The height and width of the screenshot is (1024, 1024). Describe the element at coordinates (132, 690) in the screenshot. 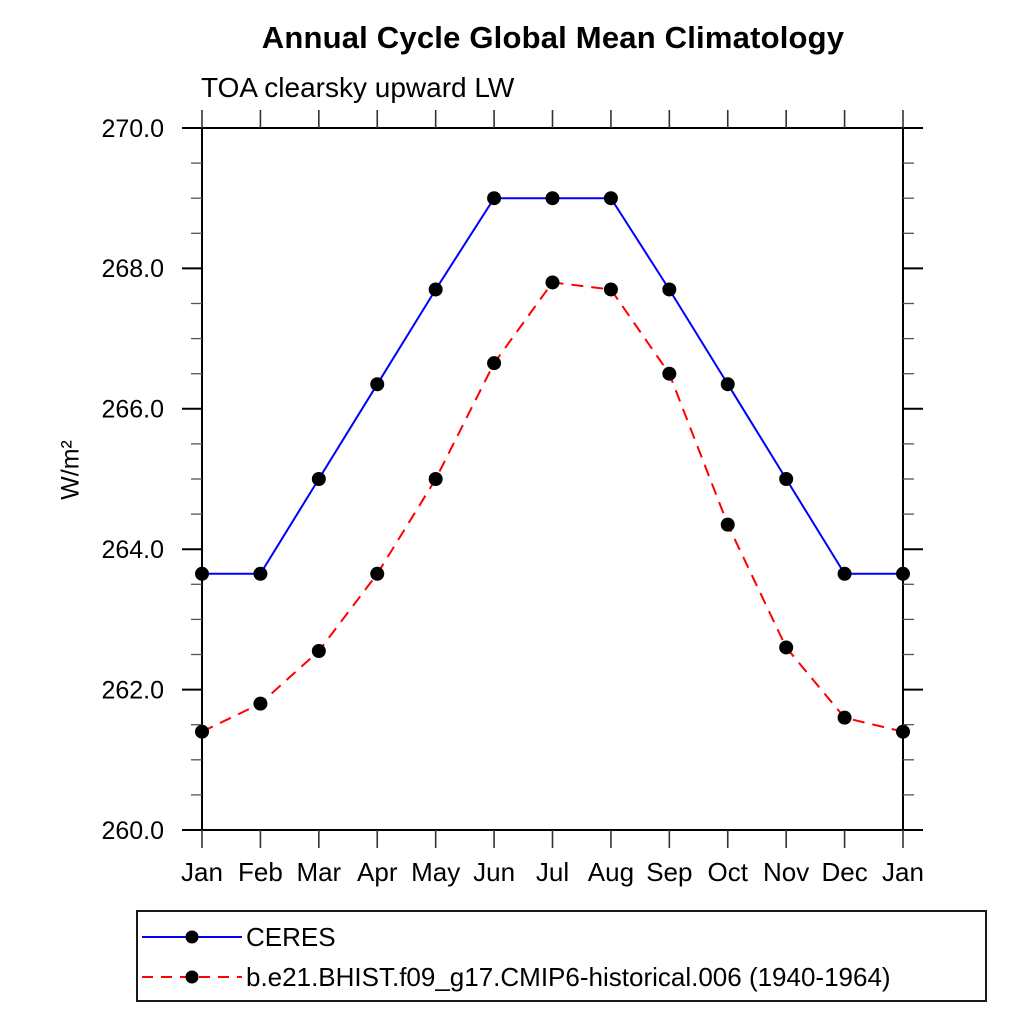

I see `y-tick-label: 262.0` at that location.